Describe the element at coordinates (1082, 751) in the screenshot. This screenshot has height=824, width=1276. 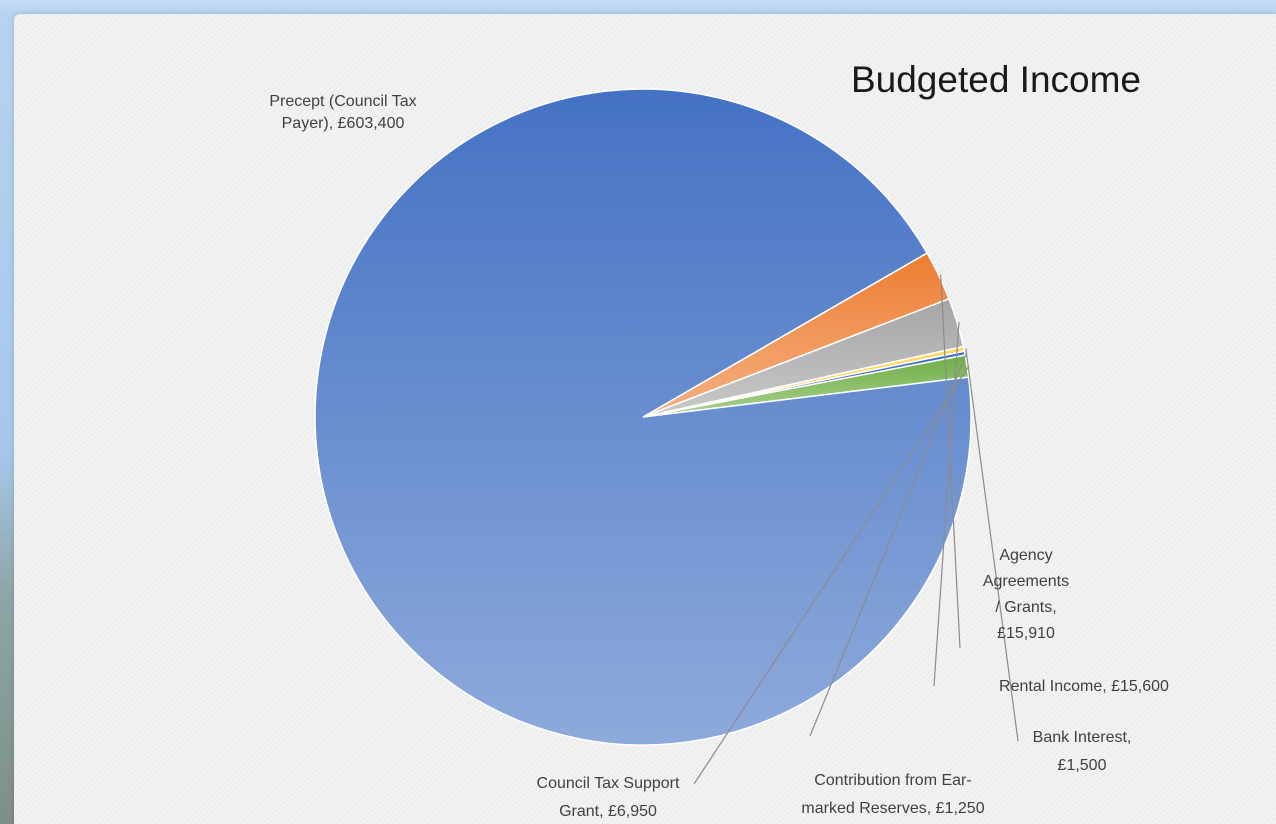
I see `data-label: Bank Interest, £1,500` at that location.